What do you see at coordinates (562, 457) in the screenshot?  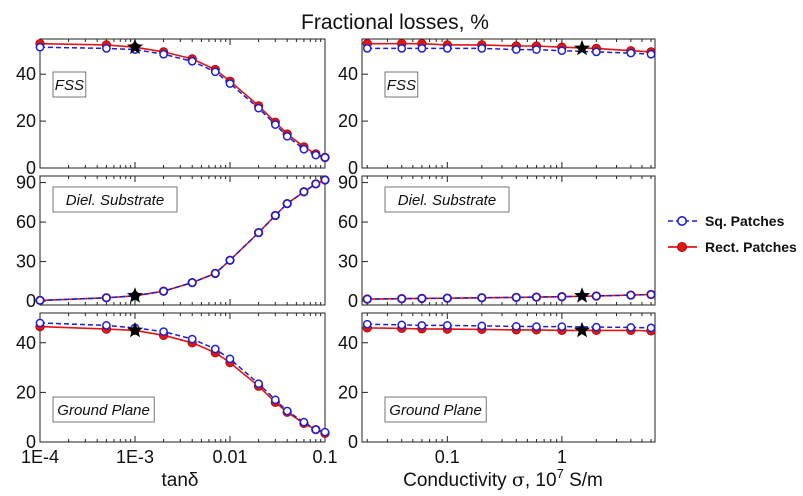 I see `x-tick-label: 1` at bounding box center [562, 457].